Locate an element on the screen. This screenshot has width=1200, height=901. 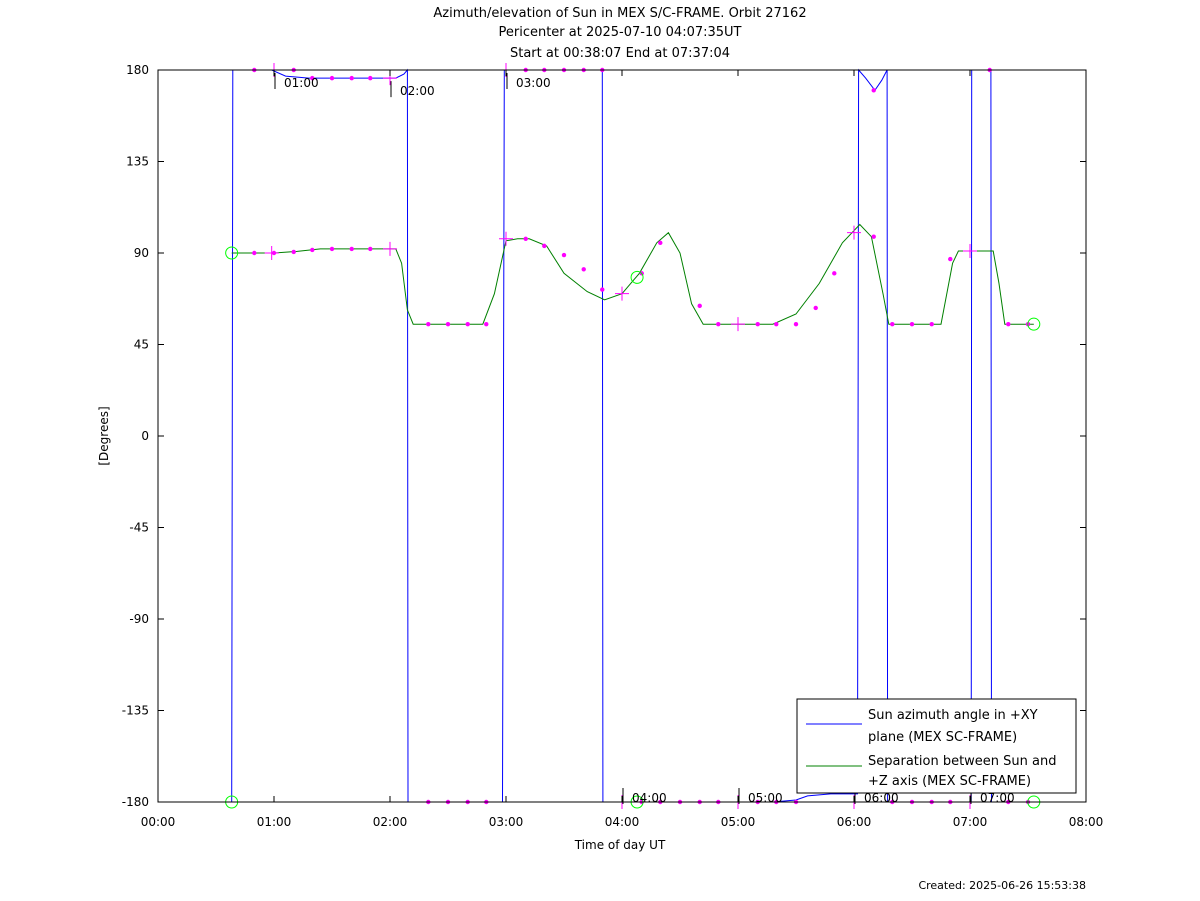
x-axis-label: Time of day UT is located at coordinates (620, 845).